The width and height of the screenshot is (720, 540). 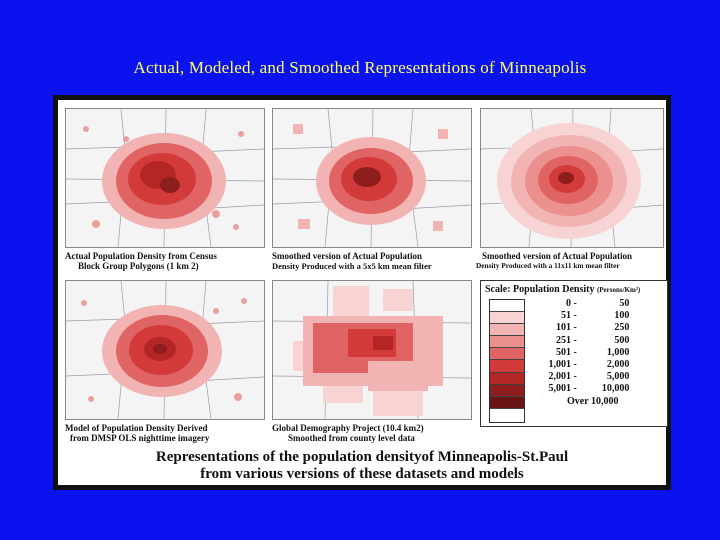 What do you see at coordinates (615, 389) in the screenshot?
I see `legend-to: 10,000` at bounding box center [615, 389].